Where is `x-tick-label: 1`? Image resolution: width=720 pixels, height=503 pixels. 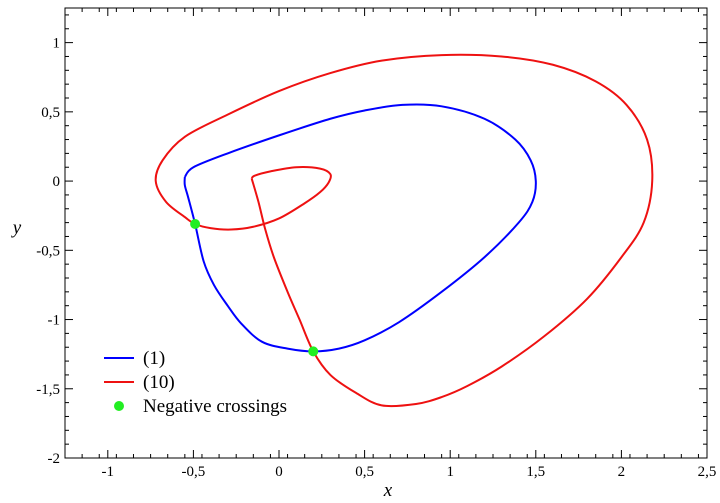 x-tick-label: 1 is located at coordinates (450, 472).